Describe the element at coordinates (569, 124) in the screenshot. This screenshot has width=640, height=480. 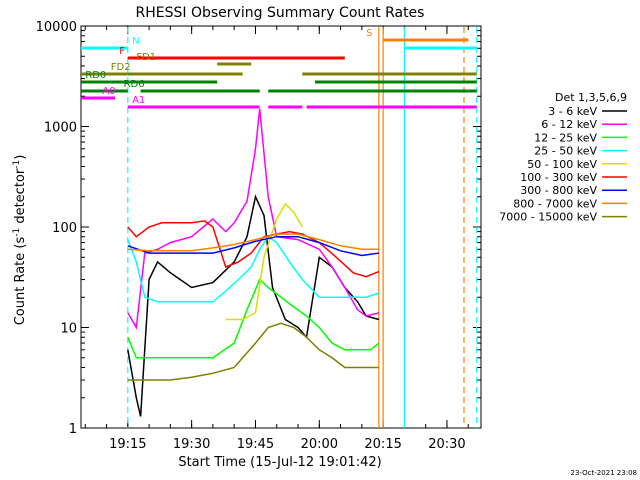
I see `legend-entry-label: 6 - 12 keV` at that location.